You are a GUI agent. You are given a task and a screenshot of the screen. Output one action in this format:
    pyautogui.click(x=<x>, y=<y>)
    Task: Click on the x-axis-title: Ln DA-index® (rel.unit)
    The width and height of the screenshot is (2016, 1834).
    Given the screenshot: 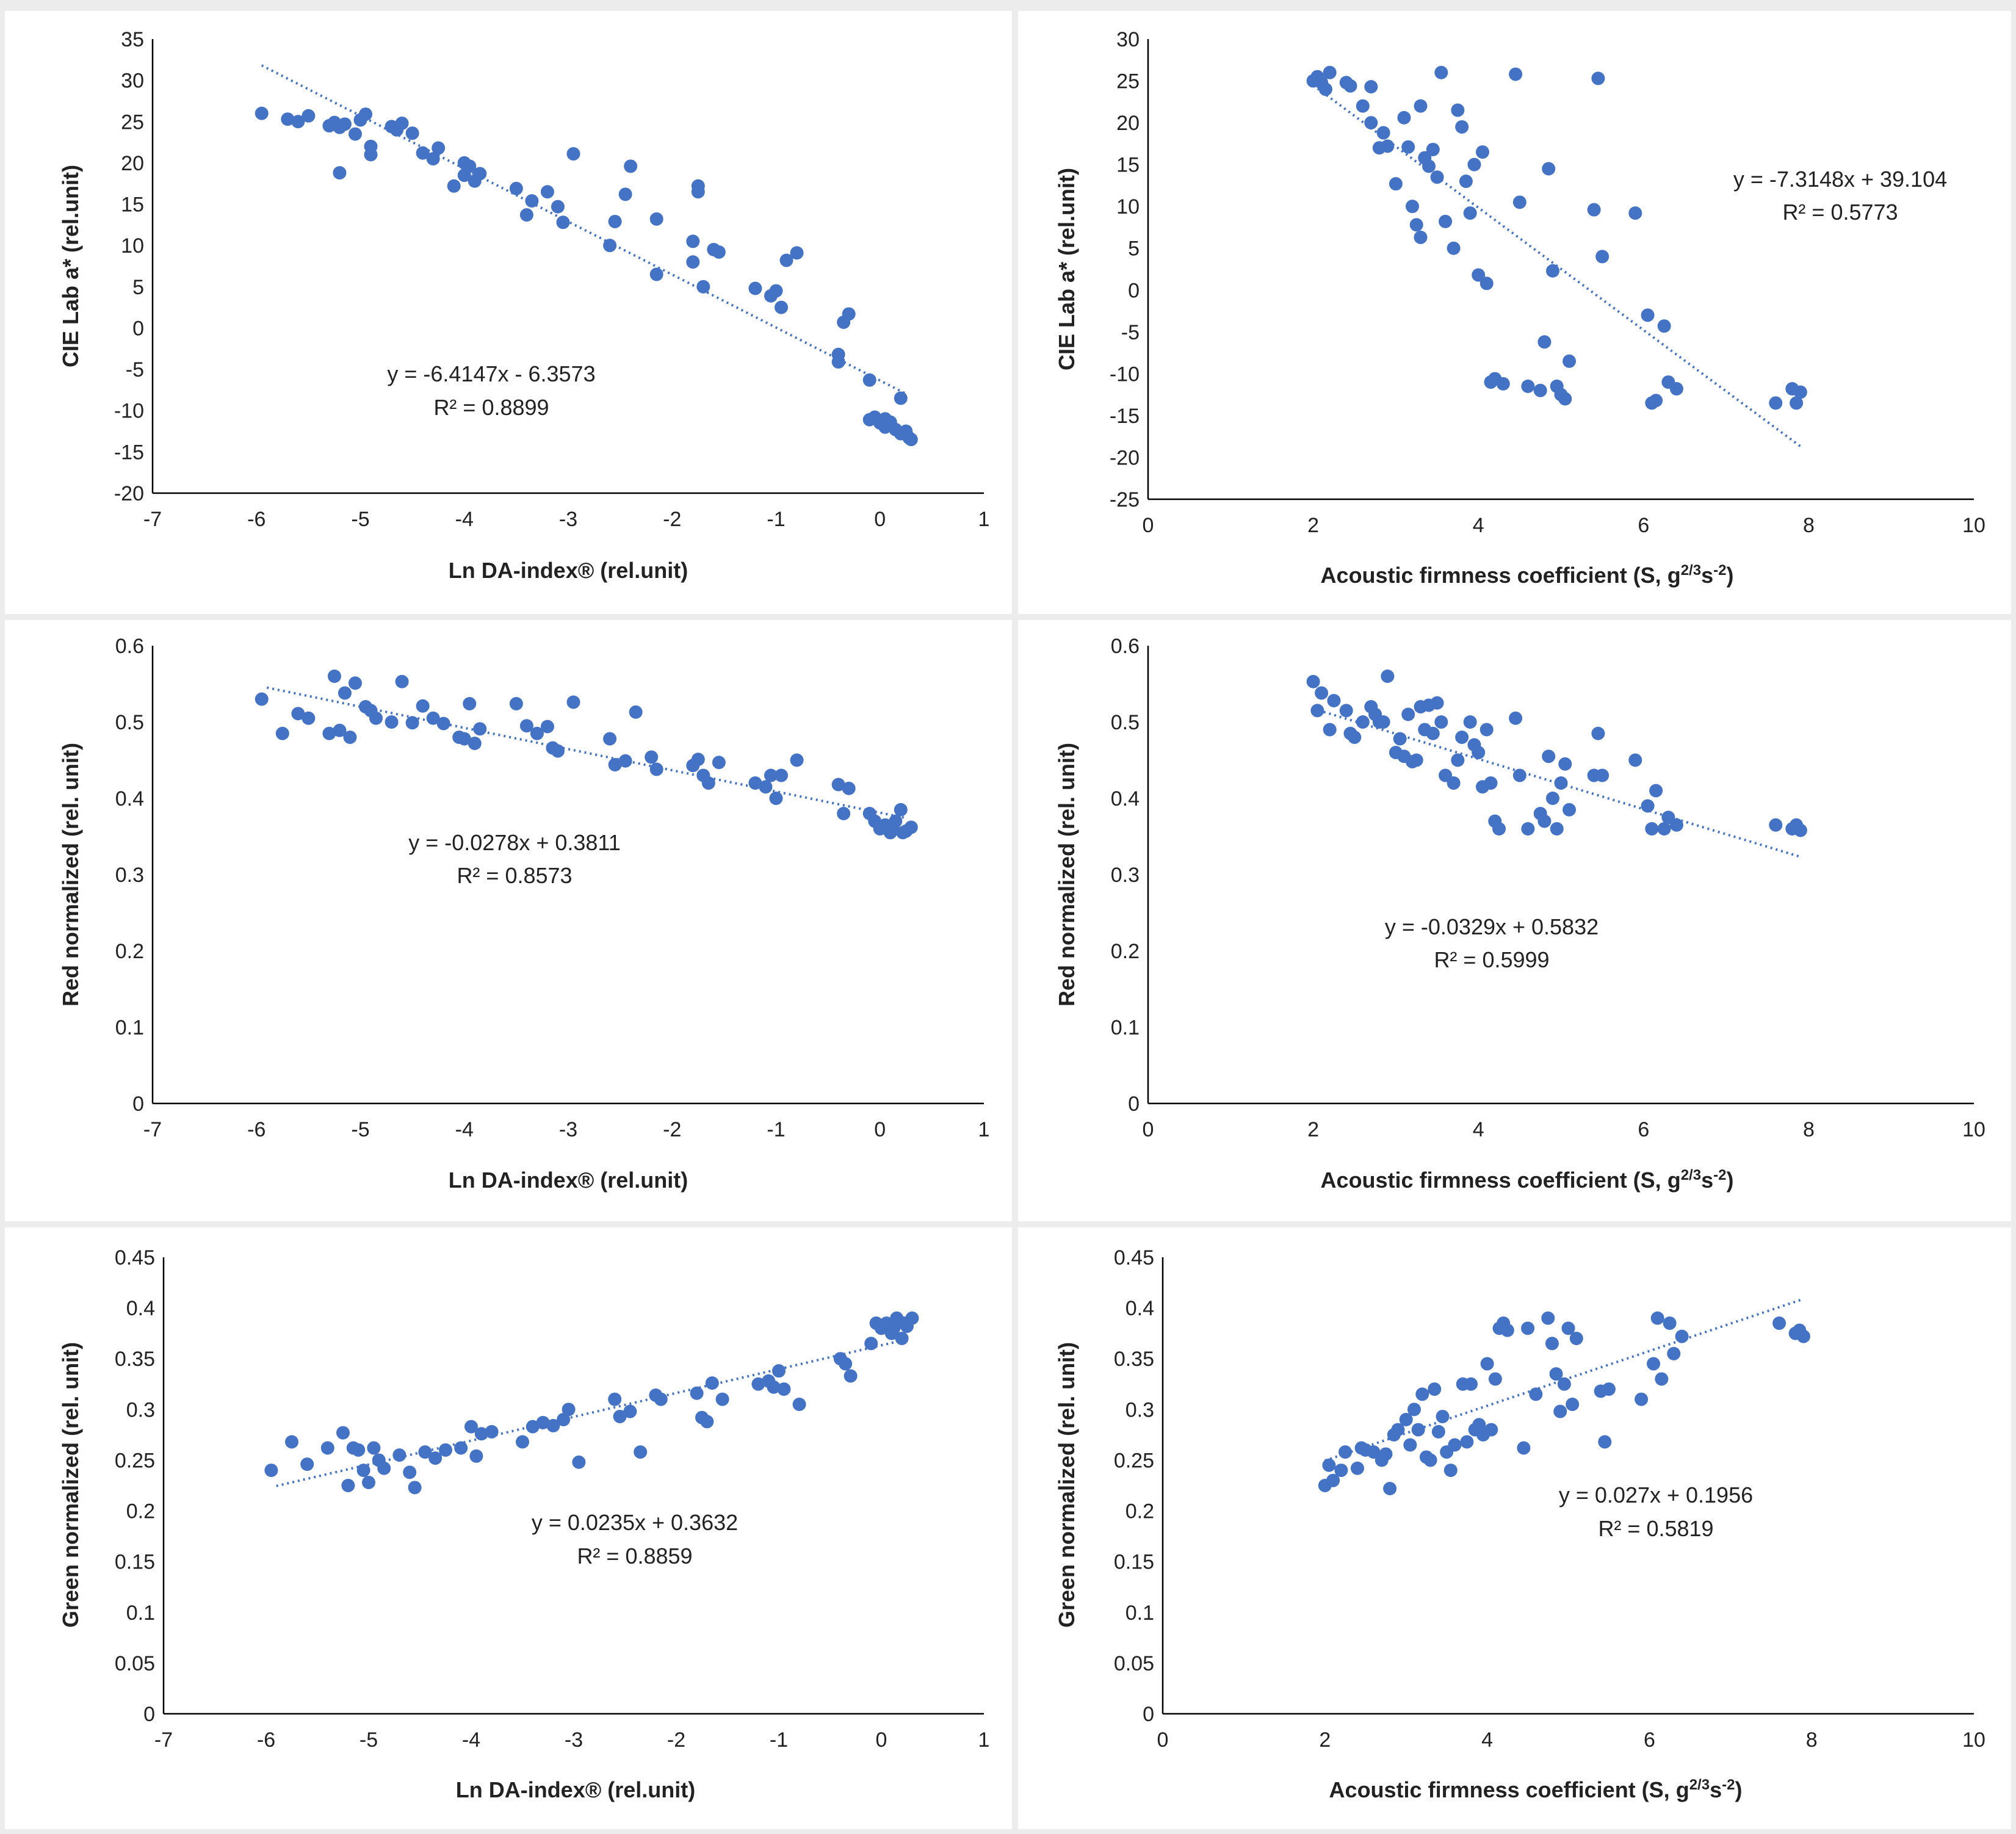 What is the action you would take?
    pyautogui.click(x=568, y=1180)
    